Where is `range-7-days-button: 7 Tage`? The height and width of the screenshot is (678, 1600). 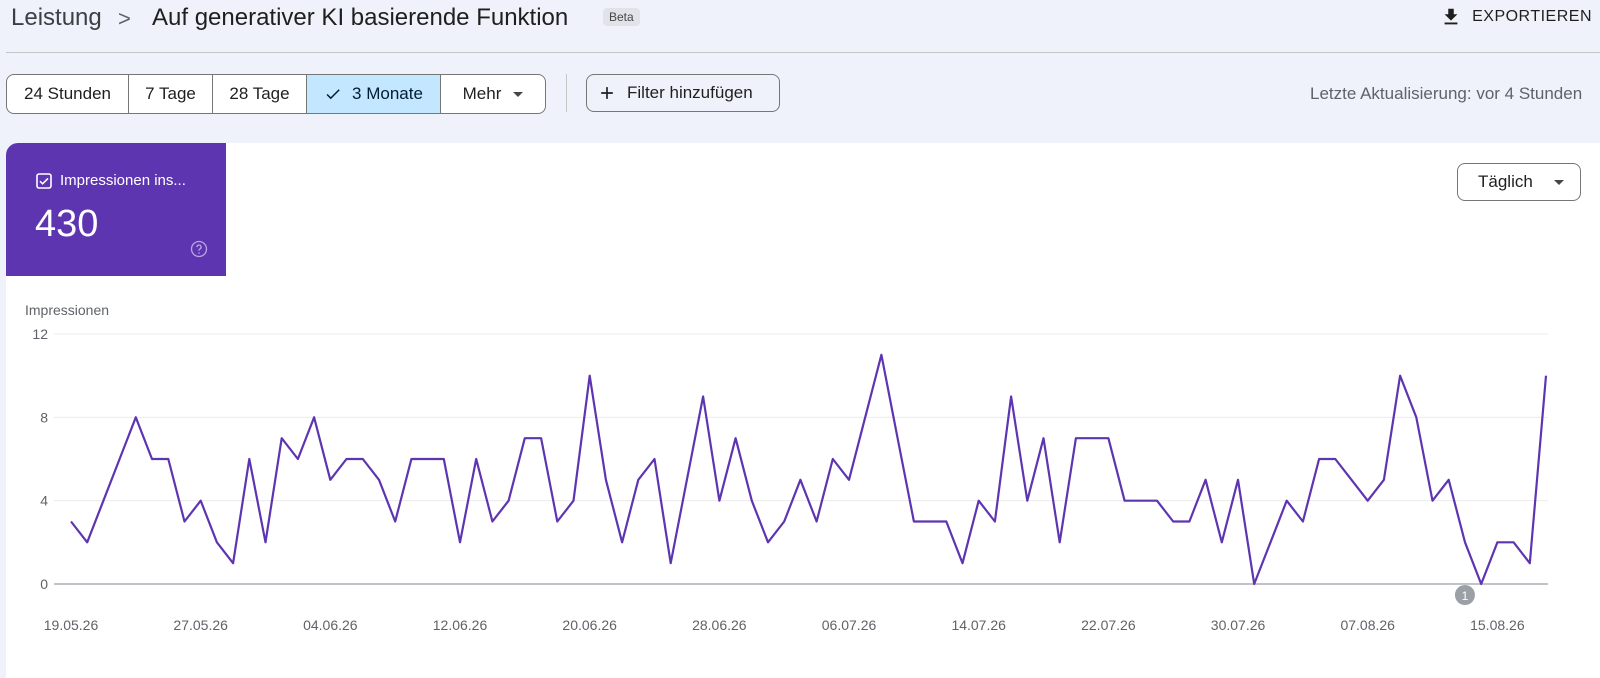
range-7-days-button: 7 Tage is located at coordinates (171, 94).